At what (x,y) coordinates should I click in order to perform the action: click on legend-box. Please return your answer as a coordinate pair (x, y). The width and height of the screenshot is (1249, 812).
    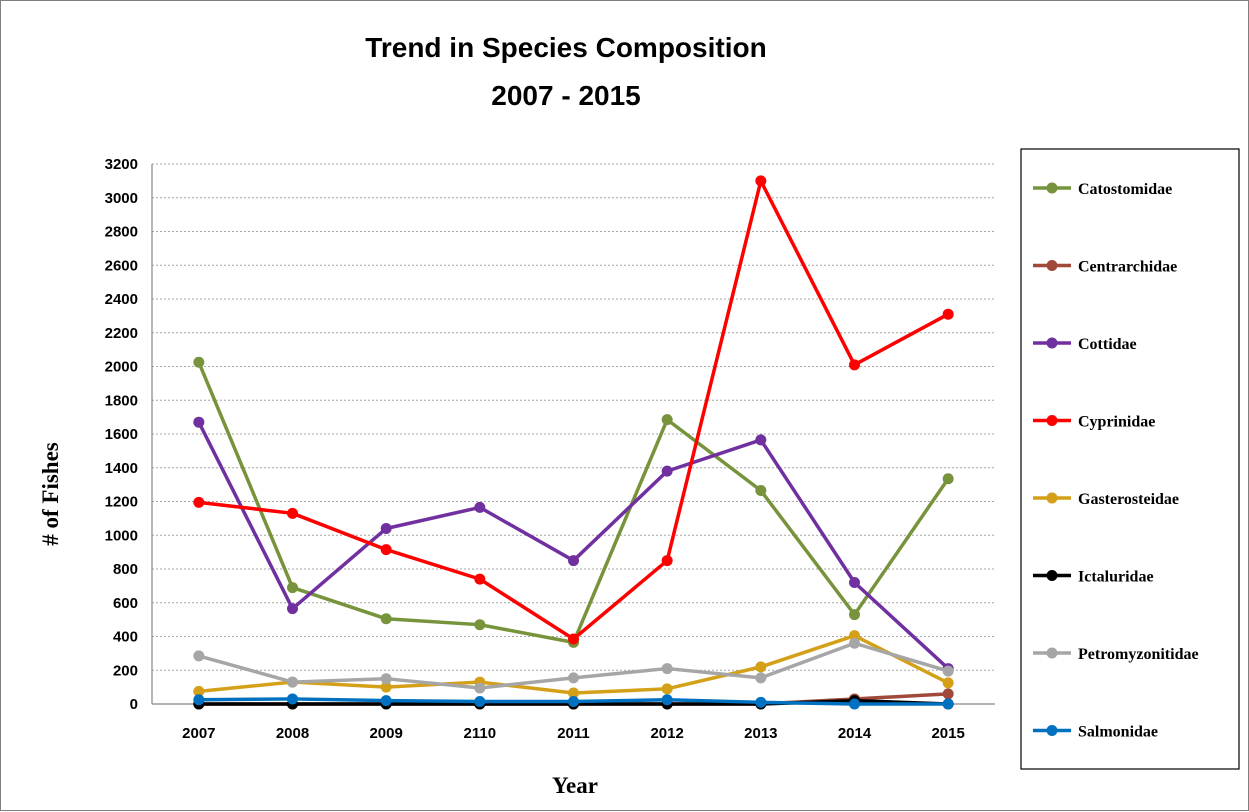
    Looking at the image, I should click on (1130, 459).